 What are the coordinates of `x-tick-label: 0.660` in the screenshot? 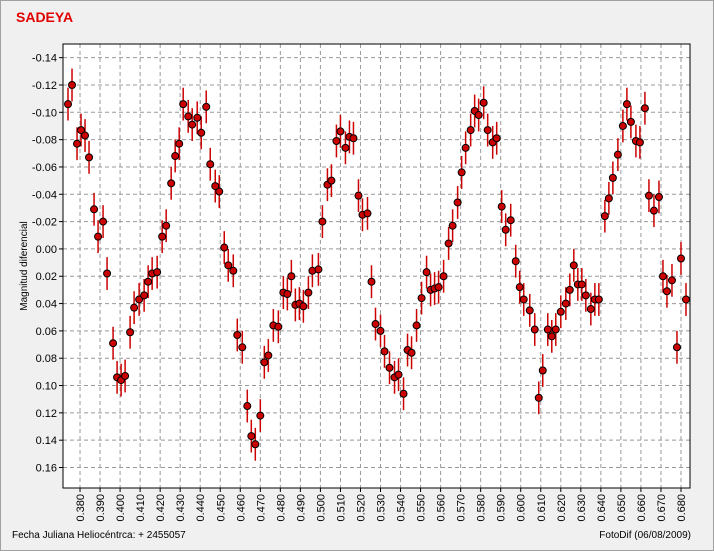 It's located at (642, 508).